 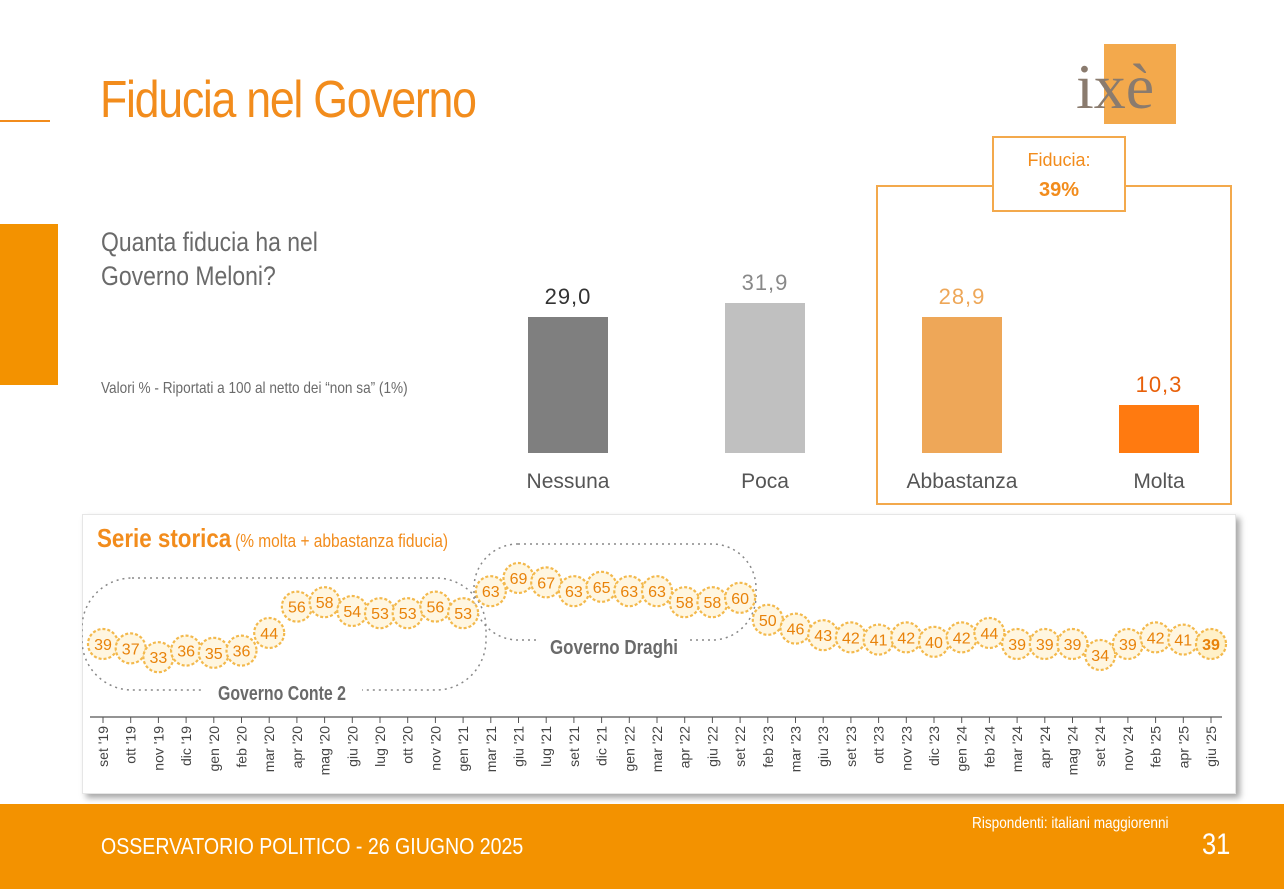 What do you see at coordinates (209, 259) in the screenshot?
I see `question-text: Quanta fiducia ha nel Governo Meloni?` at bounding box center [209, 259].